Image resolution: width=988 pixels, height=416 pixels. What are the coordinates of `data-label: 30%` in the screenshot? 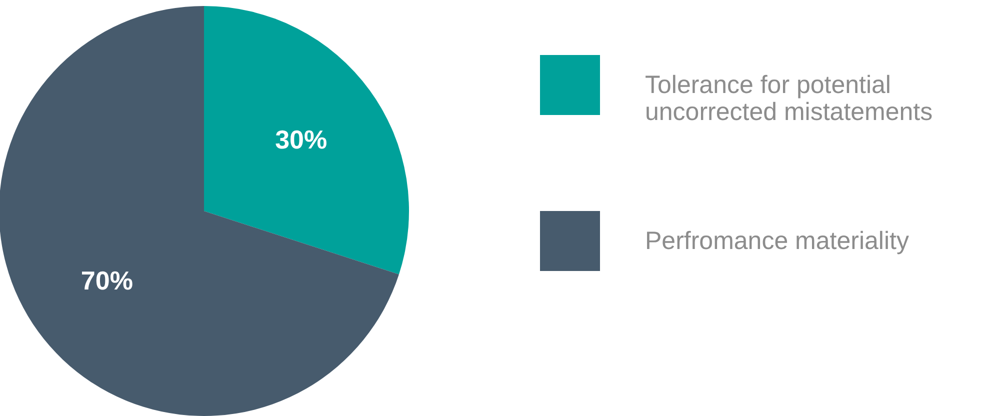 It's located at (301, 139).